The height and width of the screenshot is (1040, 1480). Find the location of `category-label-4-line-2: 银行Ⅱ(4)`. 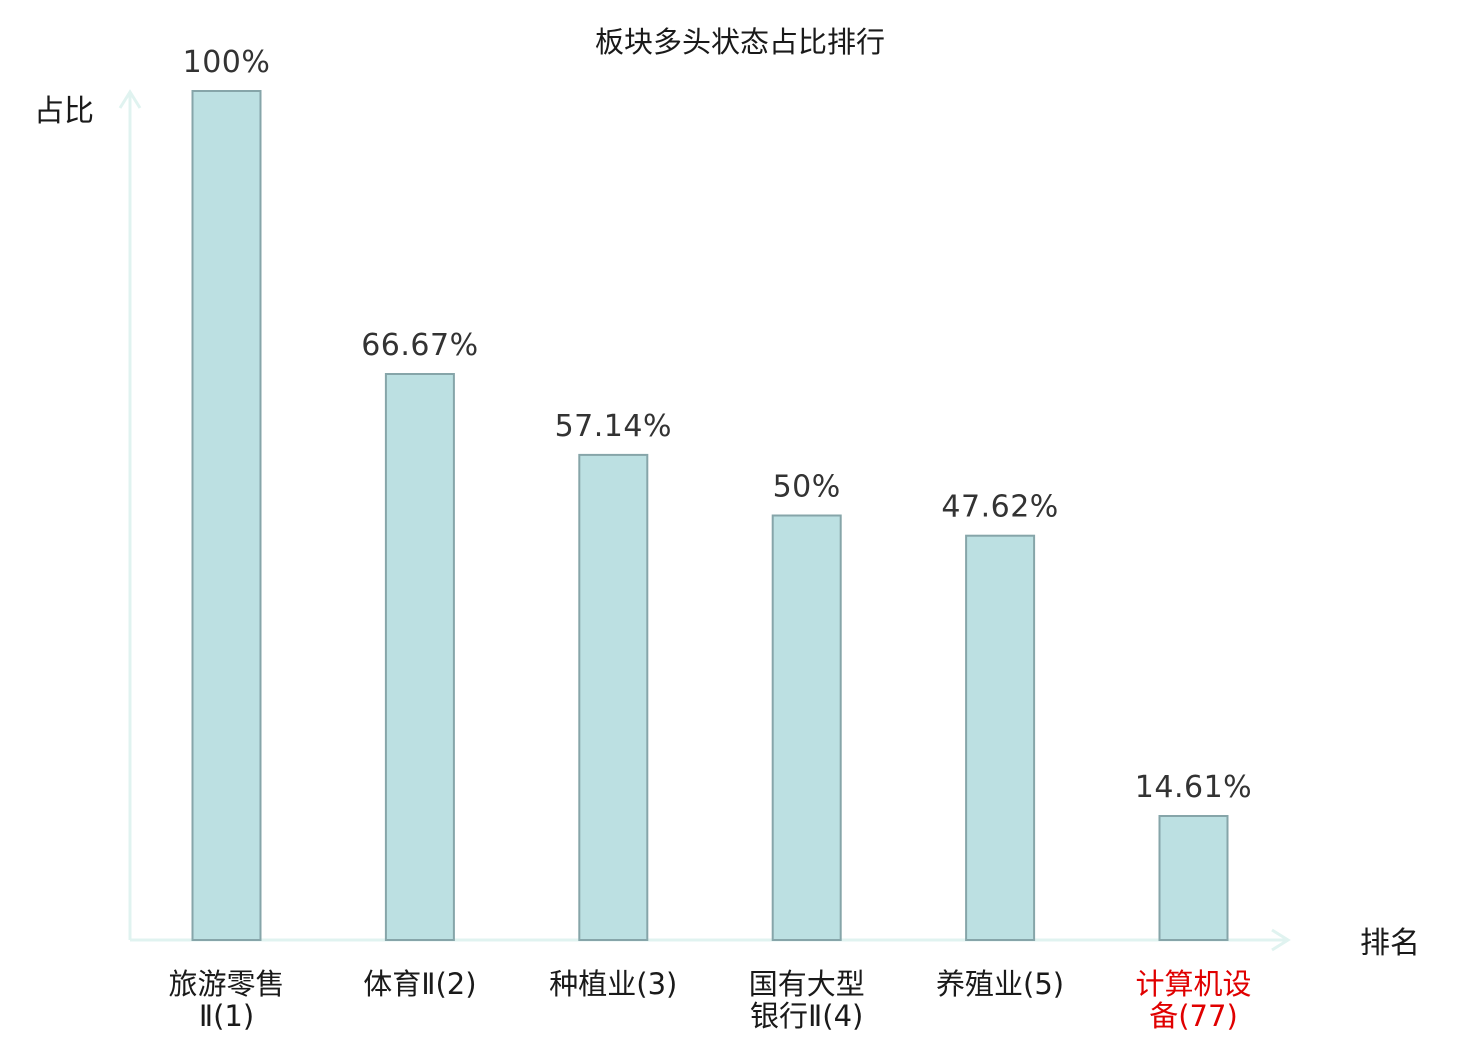

category-label-4-line-2: 银行Ⅱ(4) is located at coordinates (806, 1016).